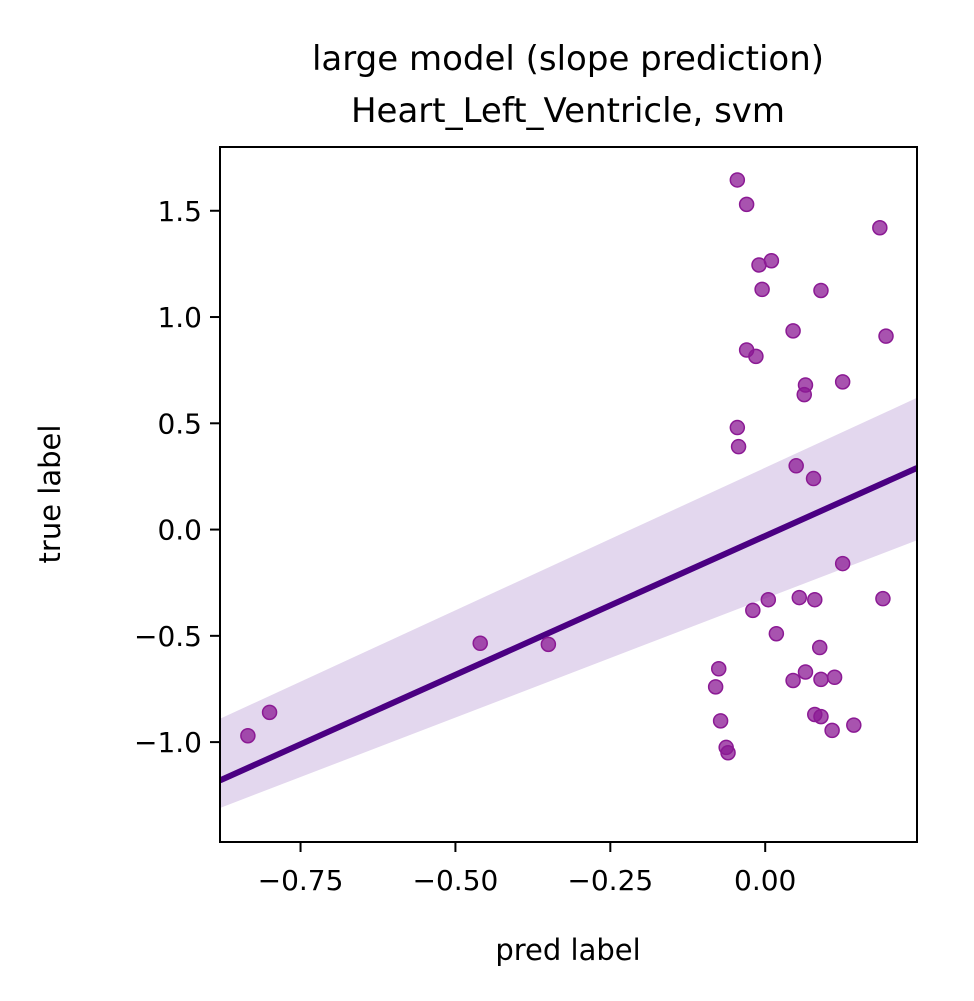 Image resolution: width=974 pixels, height=1001 pixels. Describe the element at coordinates (177, 477) in the screenshot. I see `y-axis: −1.0 −0.5 0.0 0.5 1.0 1.5` at that location.